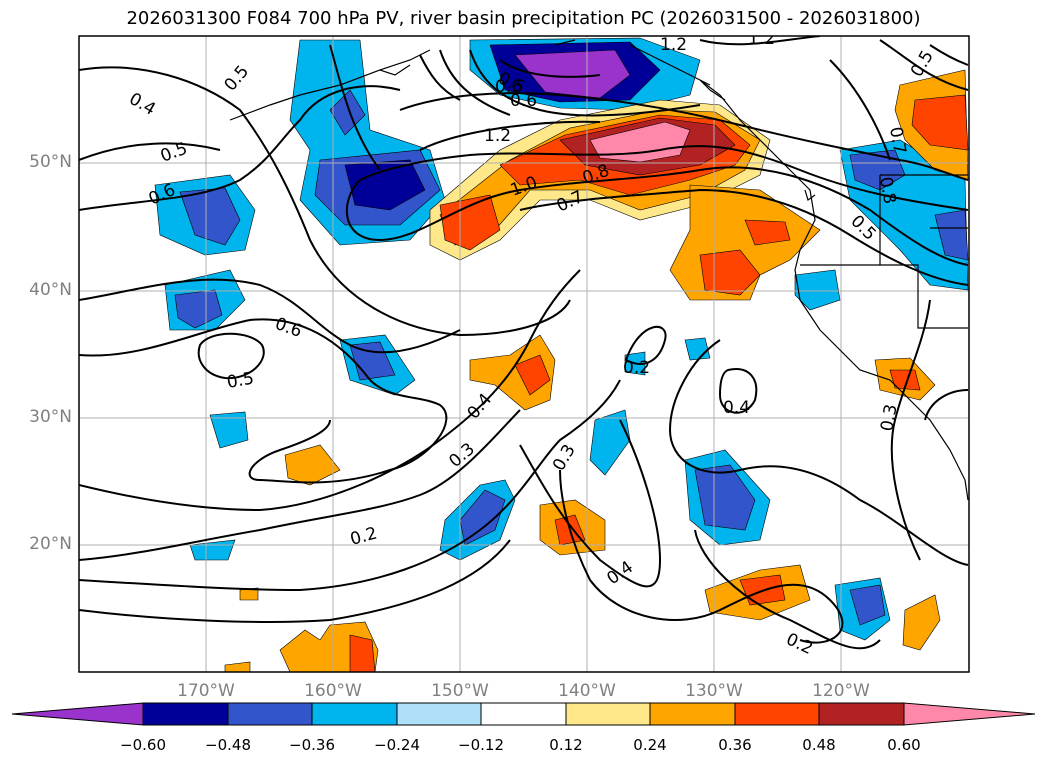 The image size is (1047, 765). What do you see at coordinates (240, 381) in the screenshot?
I see `contour-label: 0.5` at bounding box center [240, 381].